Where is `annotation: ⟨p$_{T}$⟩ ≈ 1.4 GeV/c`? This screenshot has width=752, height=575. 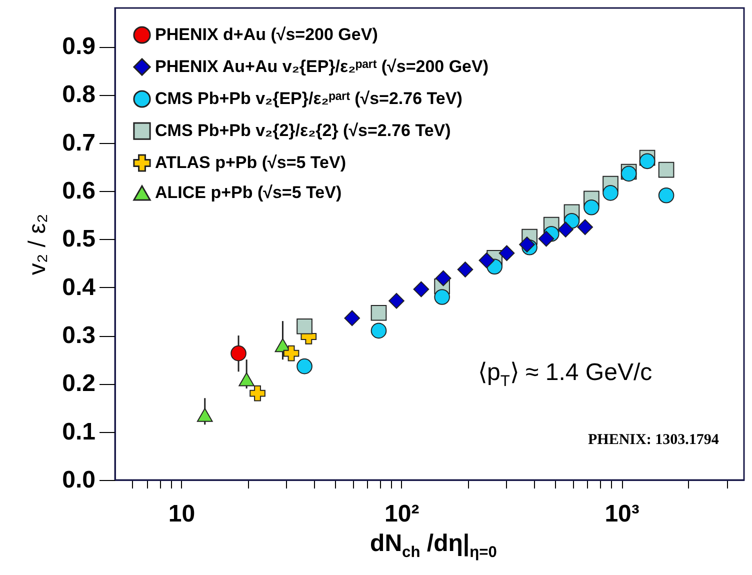 annotation: ⟨p$_{T}$⟩ ≈ 1.4 GeV/c is located at coordinates (565, 374).